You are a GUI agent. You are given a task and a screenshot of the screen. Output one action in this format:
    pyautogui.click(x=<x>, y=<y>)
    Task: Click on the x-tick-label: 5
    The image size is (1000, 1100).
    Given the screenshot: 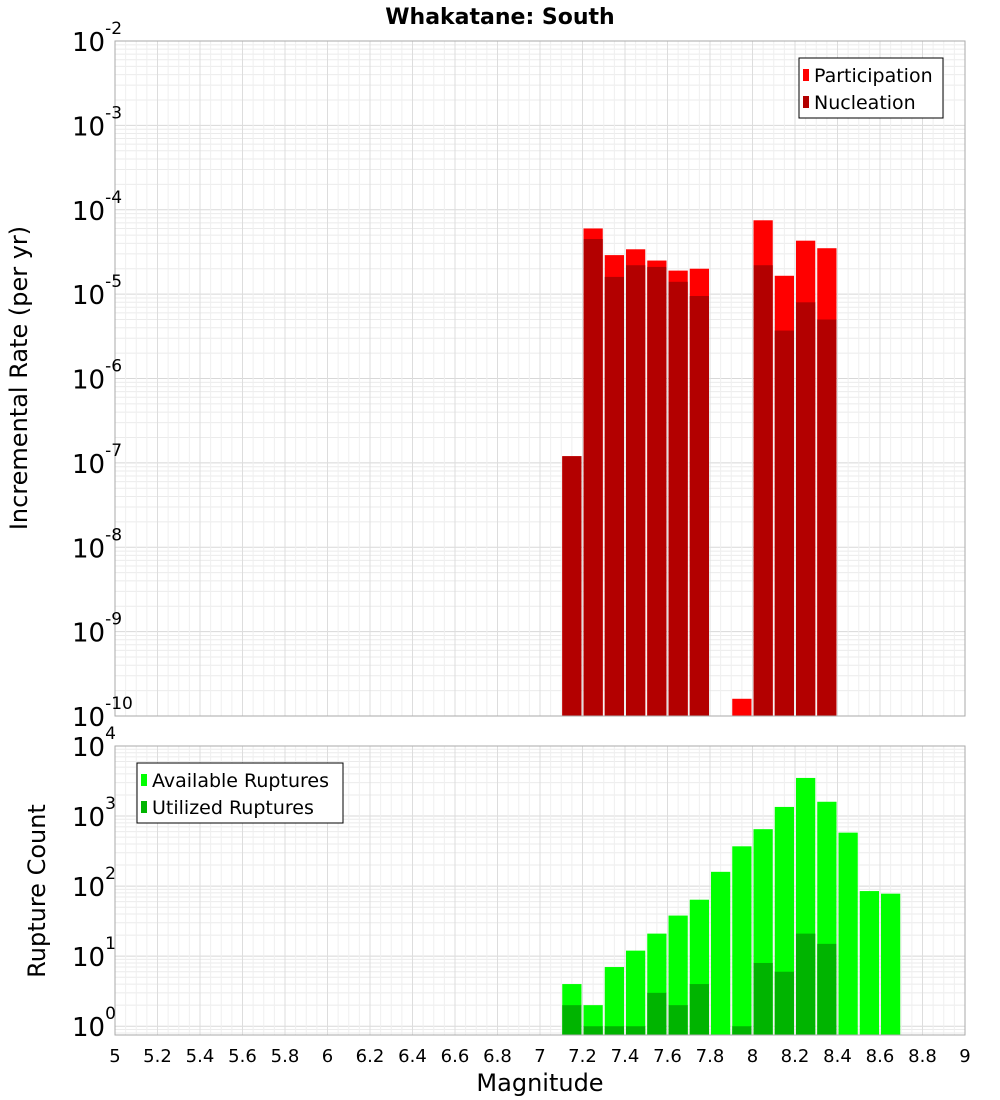 What is the action you would take?
    pyautogui.click(x=114, y=1056)
    